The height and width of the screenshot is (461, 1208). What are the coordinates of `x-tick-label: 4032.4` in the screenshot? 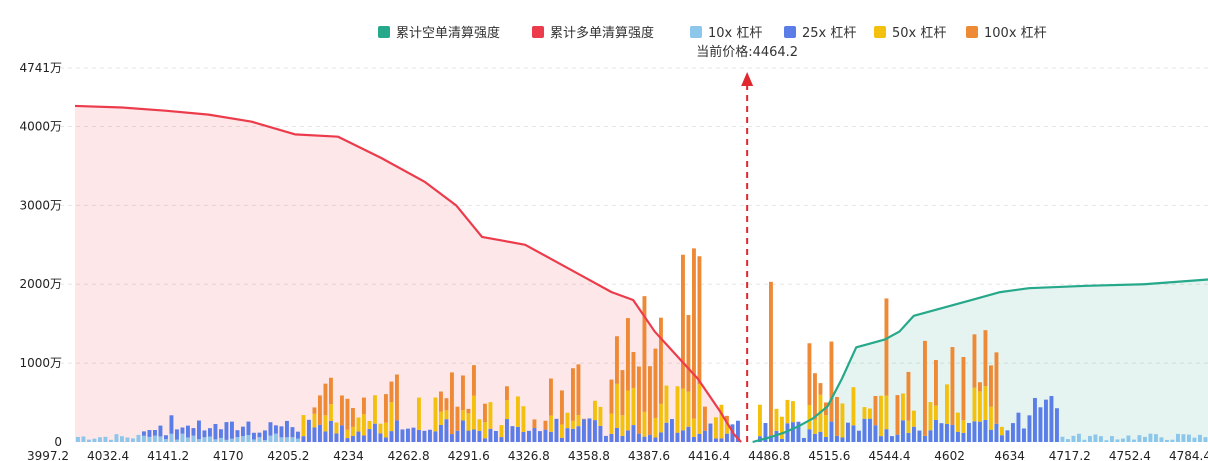 It's located at (108, 455).